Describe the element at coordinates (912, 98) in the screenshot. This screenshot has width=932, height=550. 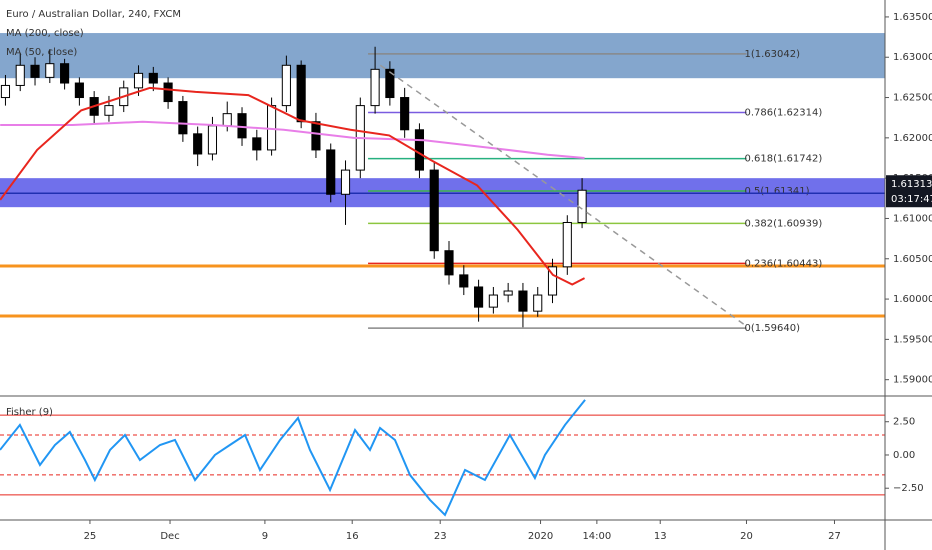
I see `y-tick-label: 1.62500` at that location.